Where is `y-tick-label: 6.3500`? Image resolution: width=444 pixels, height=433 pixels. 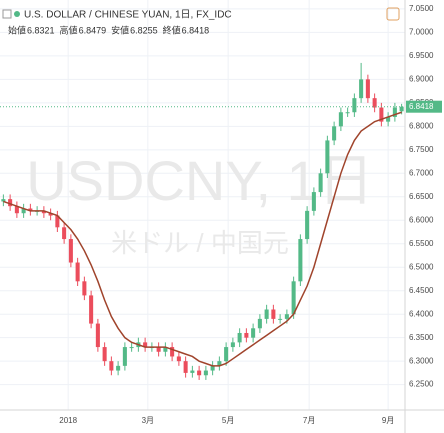 y-tick-label: 6.3500 is located at coordinates (421, 337).